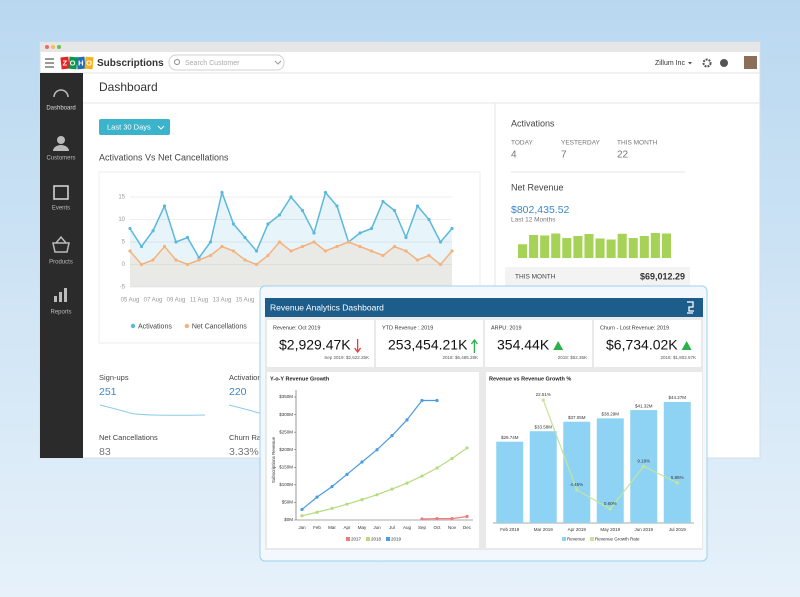 This screenshot has width=800, height=597. What do you see at coordinates (690, 307) in the screenshot?
I see `overlay-logo` at bounding box center [690, 307].